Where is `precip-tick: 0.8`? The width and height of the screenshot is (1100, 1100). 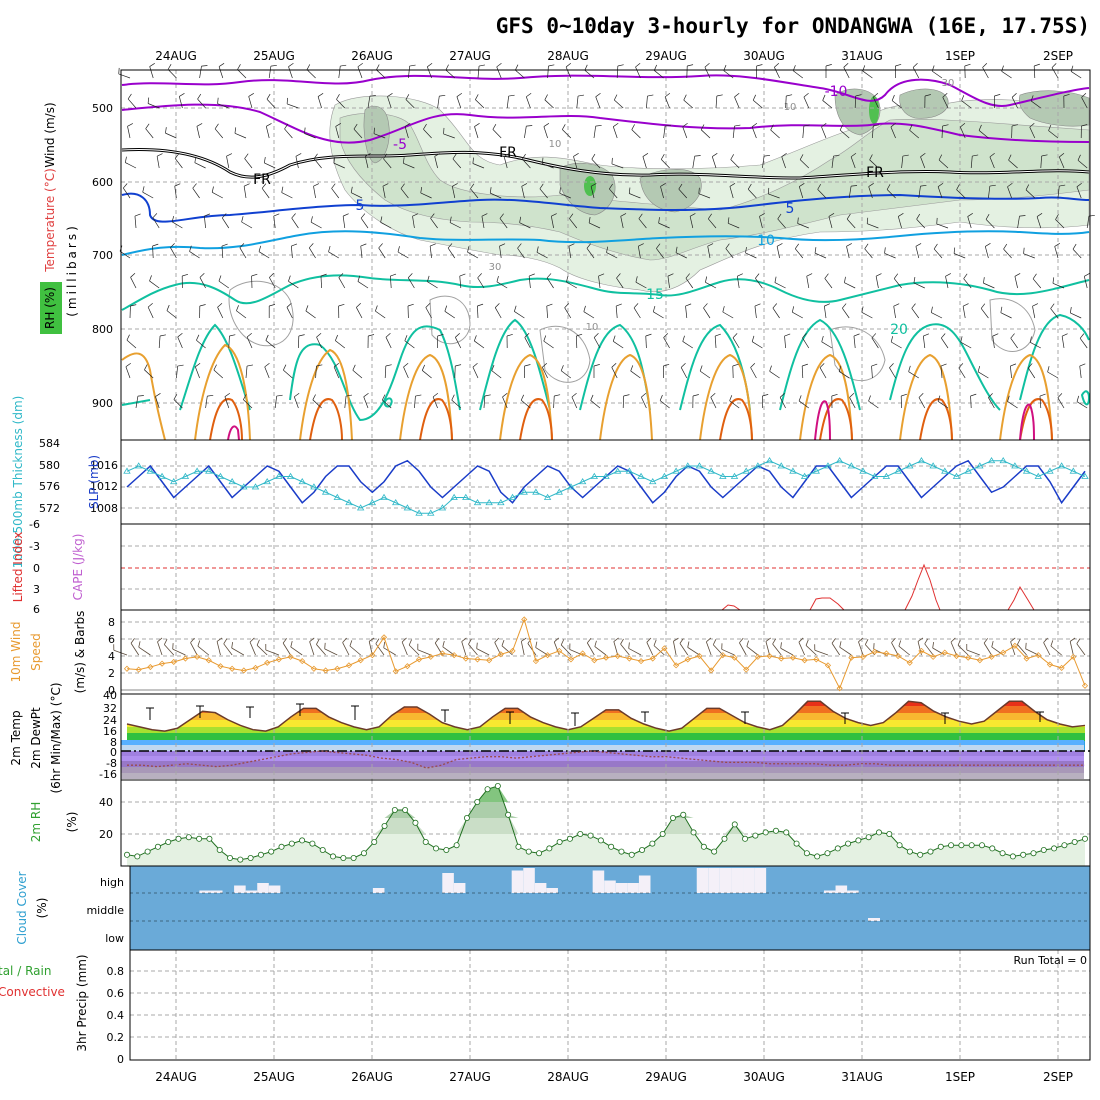
precip-tick: 0.8 is located at coordinates (116, 971).